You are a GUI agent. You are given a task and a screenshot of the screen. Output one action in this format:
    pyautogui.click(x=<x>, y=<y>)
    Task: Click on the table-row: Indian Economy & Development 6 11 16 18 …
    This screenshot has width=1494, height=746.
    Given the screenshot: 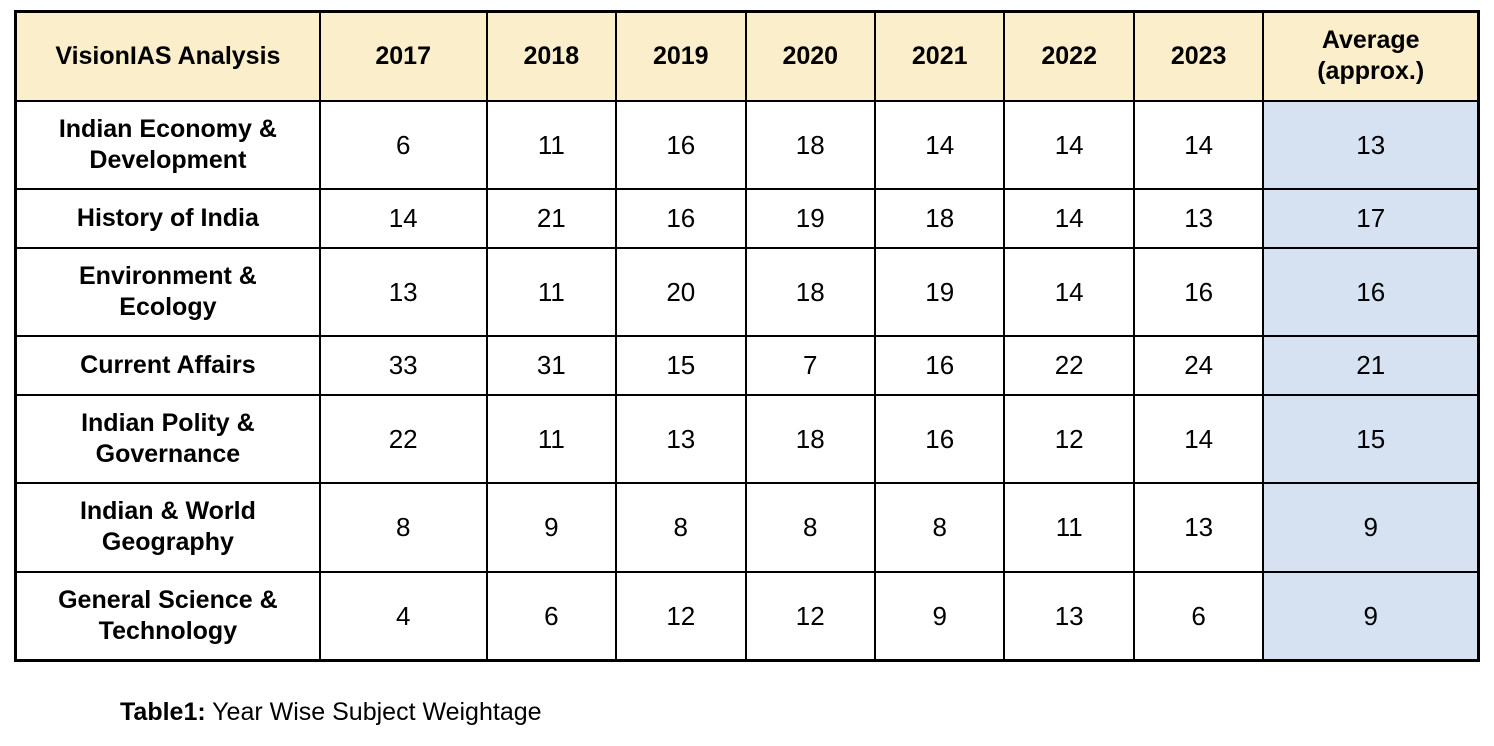 What is the action you would take?
    pyautogui.click(x=747, y=144)
    